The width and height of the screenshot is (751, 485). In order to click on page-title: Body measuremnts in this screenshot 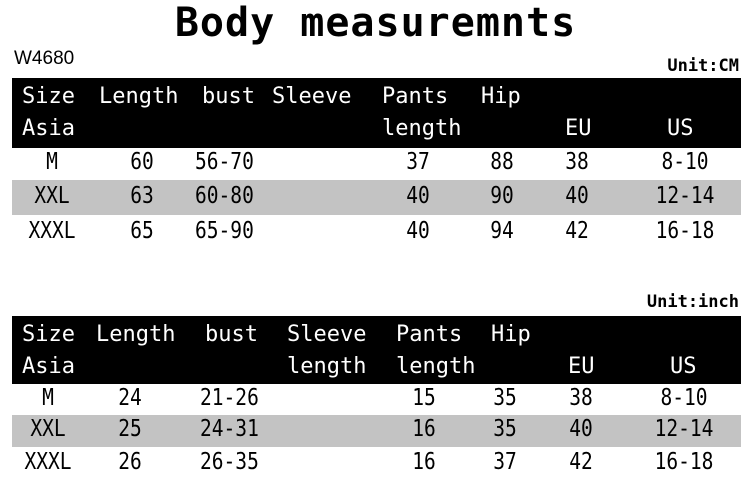, I will do `click(375, 23)`.